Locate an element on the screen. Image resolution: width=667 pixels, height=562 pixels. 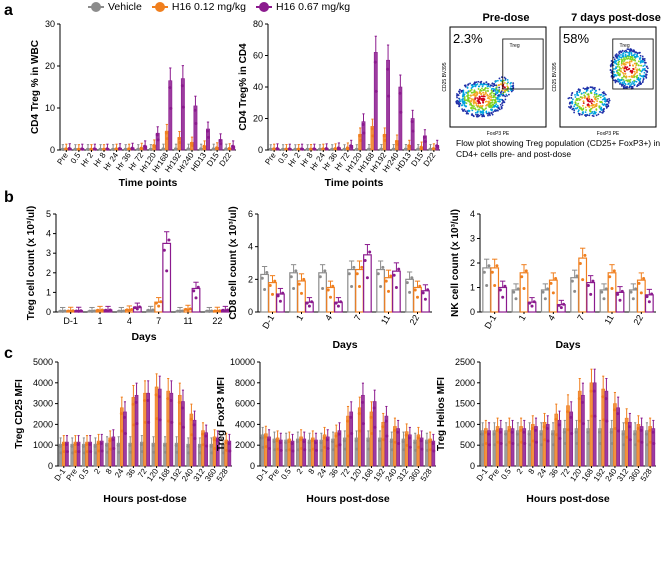
legend-label: H16 0.67 mg/kg is located at coordinates (313, 7).